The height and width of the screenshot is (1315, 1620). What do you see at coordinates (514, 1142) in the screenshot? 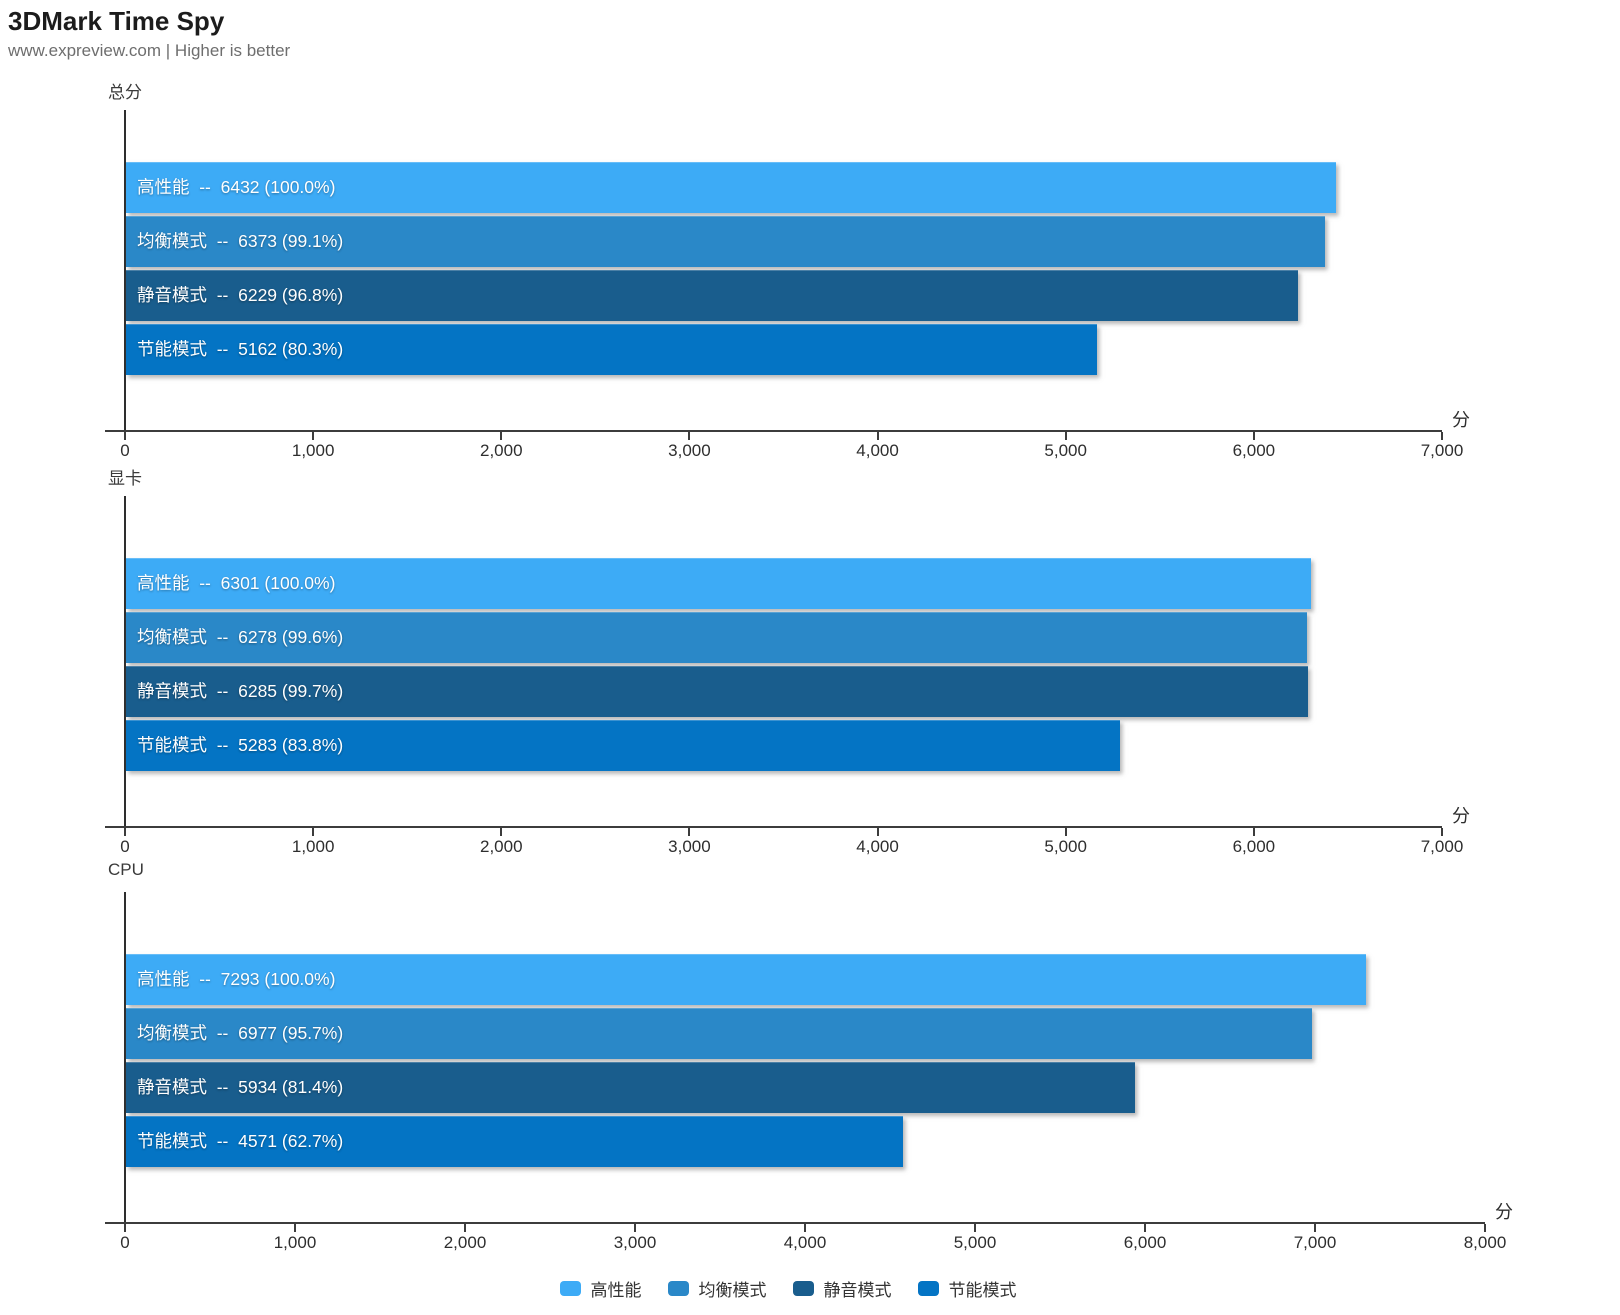
I see `bar-节能模式: 节能模式 -- 4571 (62.7%)` at bounding box center [514, 1142].